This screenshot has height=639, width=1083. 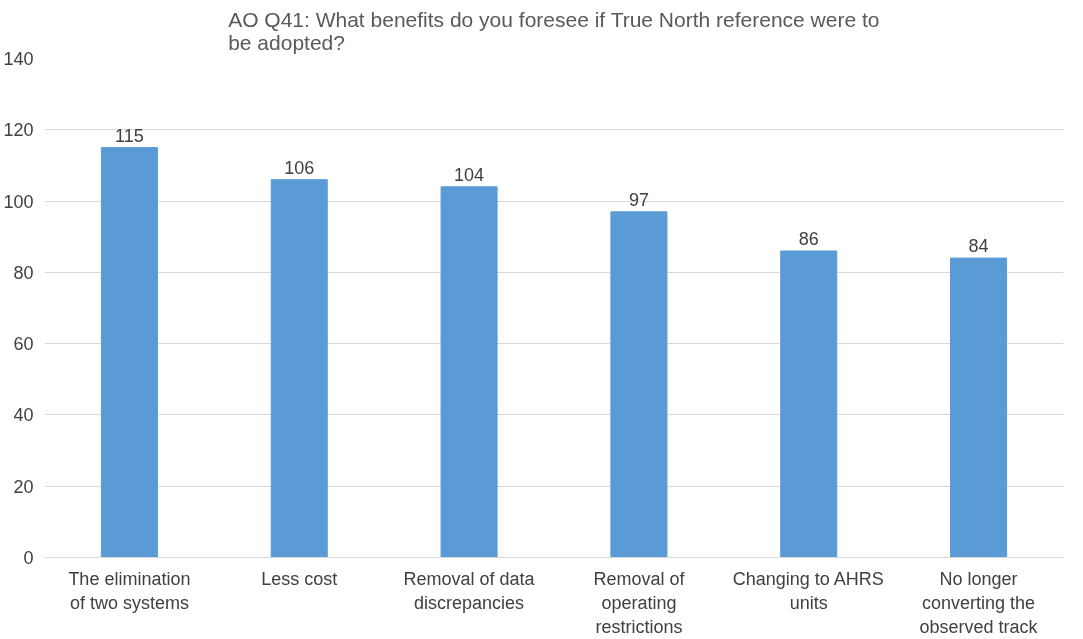 I want to click on x-tick-label: Removal of operating restrictions, so click(x=639, y=602).